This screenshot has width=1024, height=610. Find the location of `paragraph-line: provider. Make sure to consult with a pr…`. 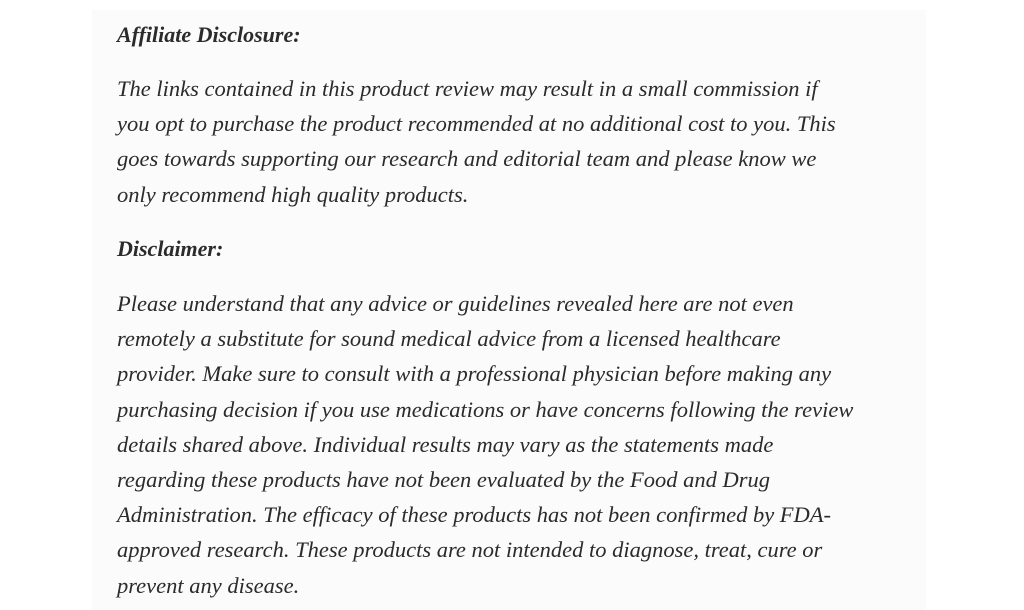

paragraph-line: provider. Make sure to consult with a pr… is located at coordinates (474, 374).